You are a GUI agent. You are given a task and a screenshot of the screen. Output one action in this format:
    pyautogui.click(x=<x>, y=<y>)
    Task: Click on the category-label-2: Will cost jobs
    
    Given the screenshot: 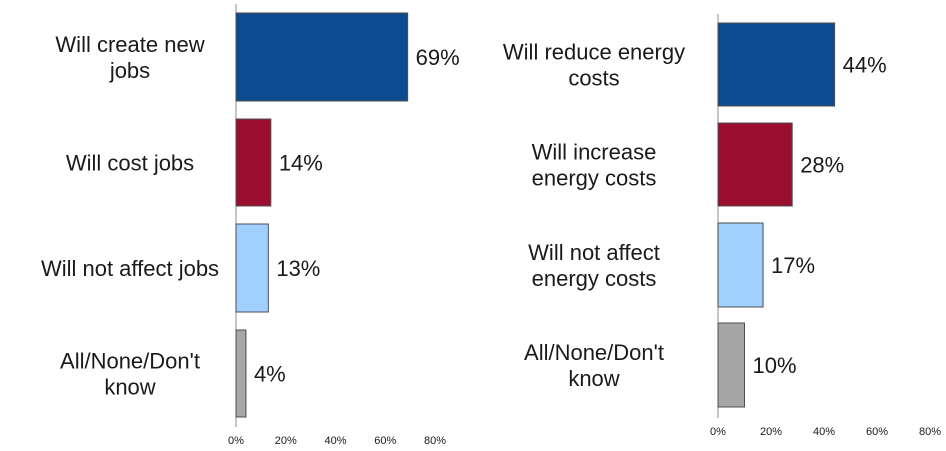 What is the action you would take?
    pyautogui.click(x=130, y=163)
    